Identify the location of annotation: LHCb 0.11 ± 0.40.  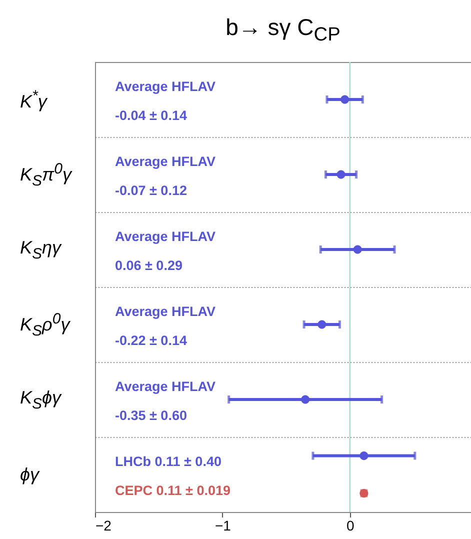
(168, 461).